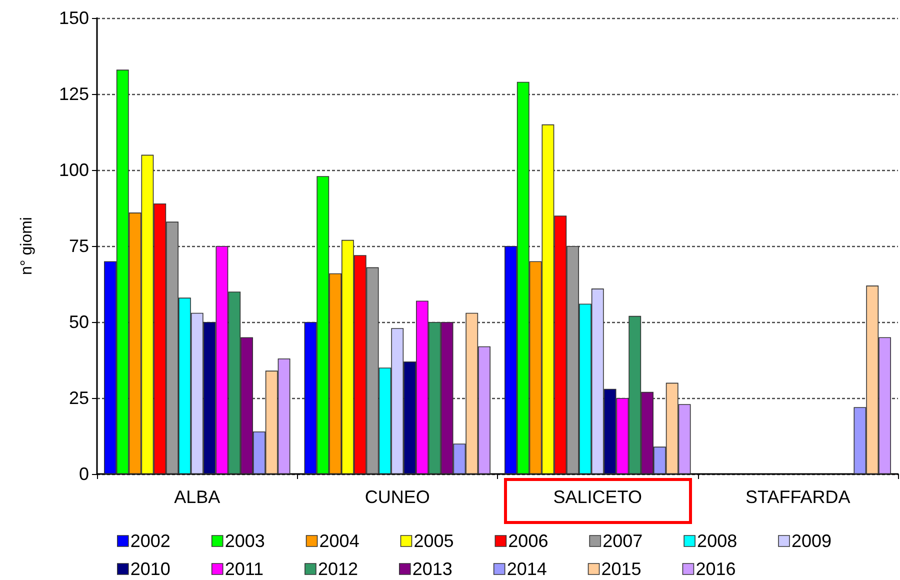 The width and height of the screenshot is (900, 580). I want to click on legend-label: 2014, so click(526, 569).